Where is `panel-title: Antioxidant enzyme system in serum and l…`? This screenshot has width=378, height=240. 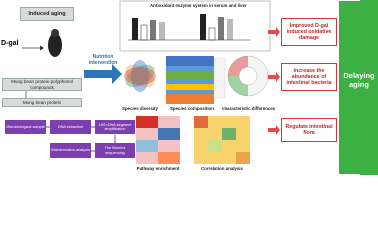
panel-title: Antioxidant enzyme system in serum and l… is located at coordinates (198, 5).